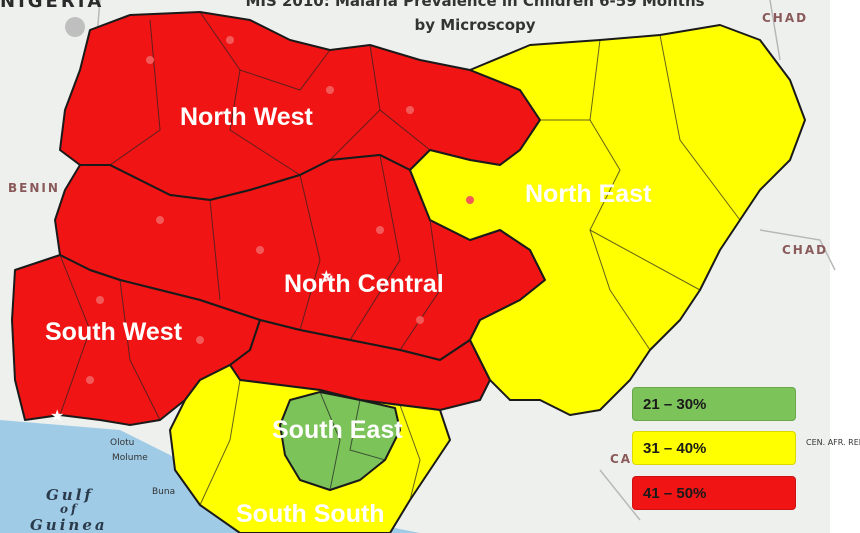 The image size is (860, 533). Describe the element at coordinates (247, 117) in the screenshot. I see `label-north-west: North West` at that location.